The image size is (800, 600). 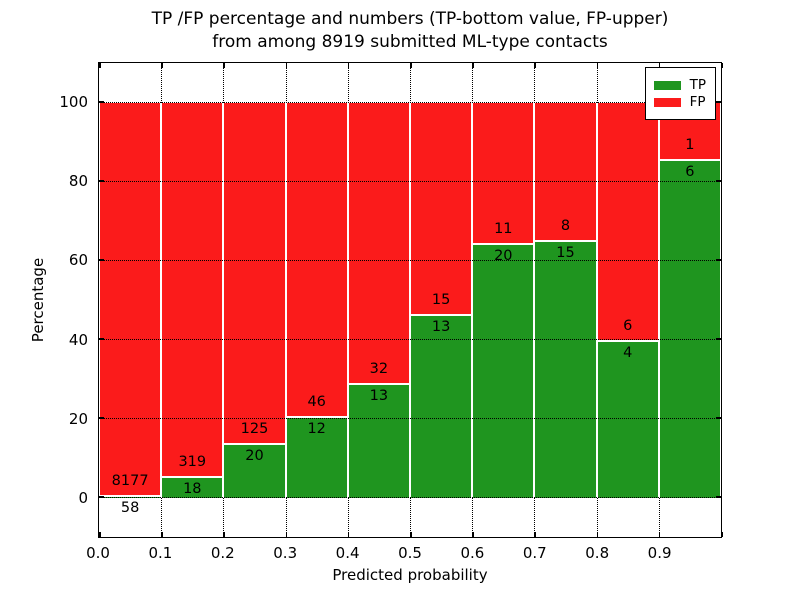 I want to click on bar-bin-0.9, so click(x=689, y=300).